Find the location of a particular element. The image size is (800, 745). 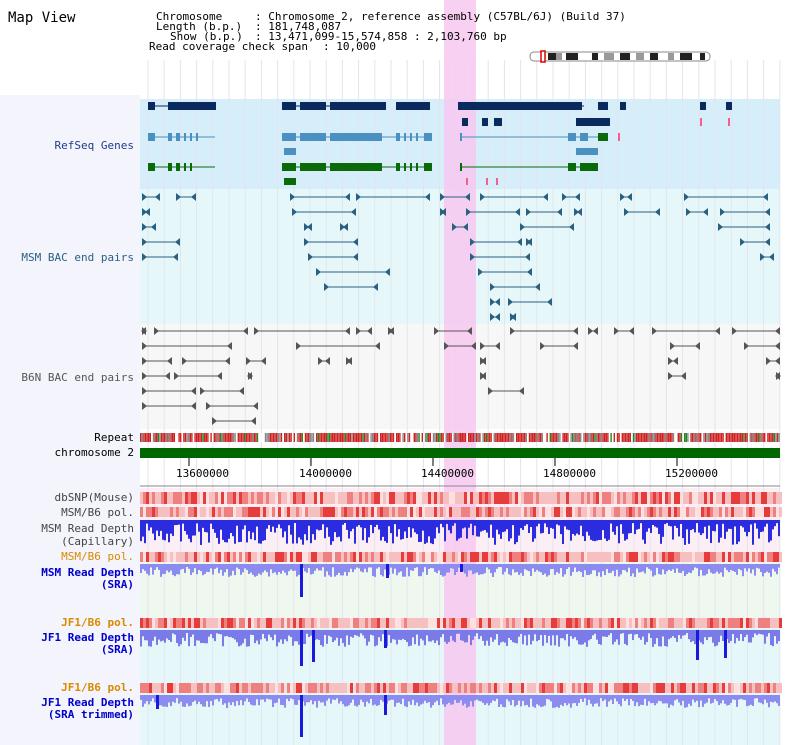

track-label-refseq: RefSeq Genes is located at coordinates (94, 145).